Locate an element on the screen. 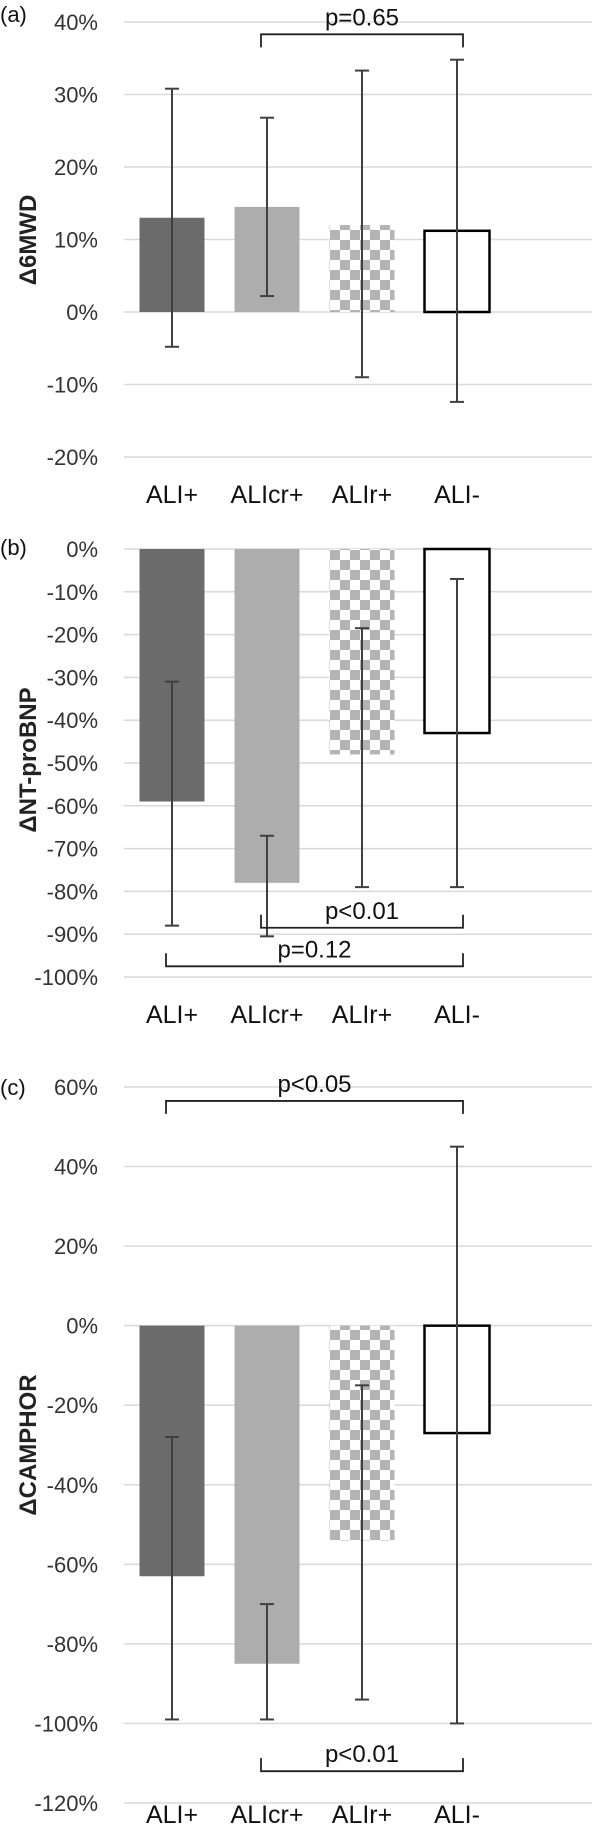 The height and width of the screenshot is (1833, 598). y-tick-label: 30% is located at coordinates (76, 95).